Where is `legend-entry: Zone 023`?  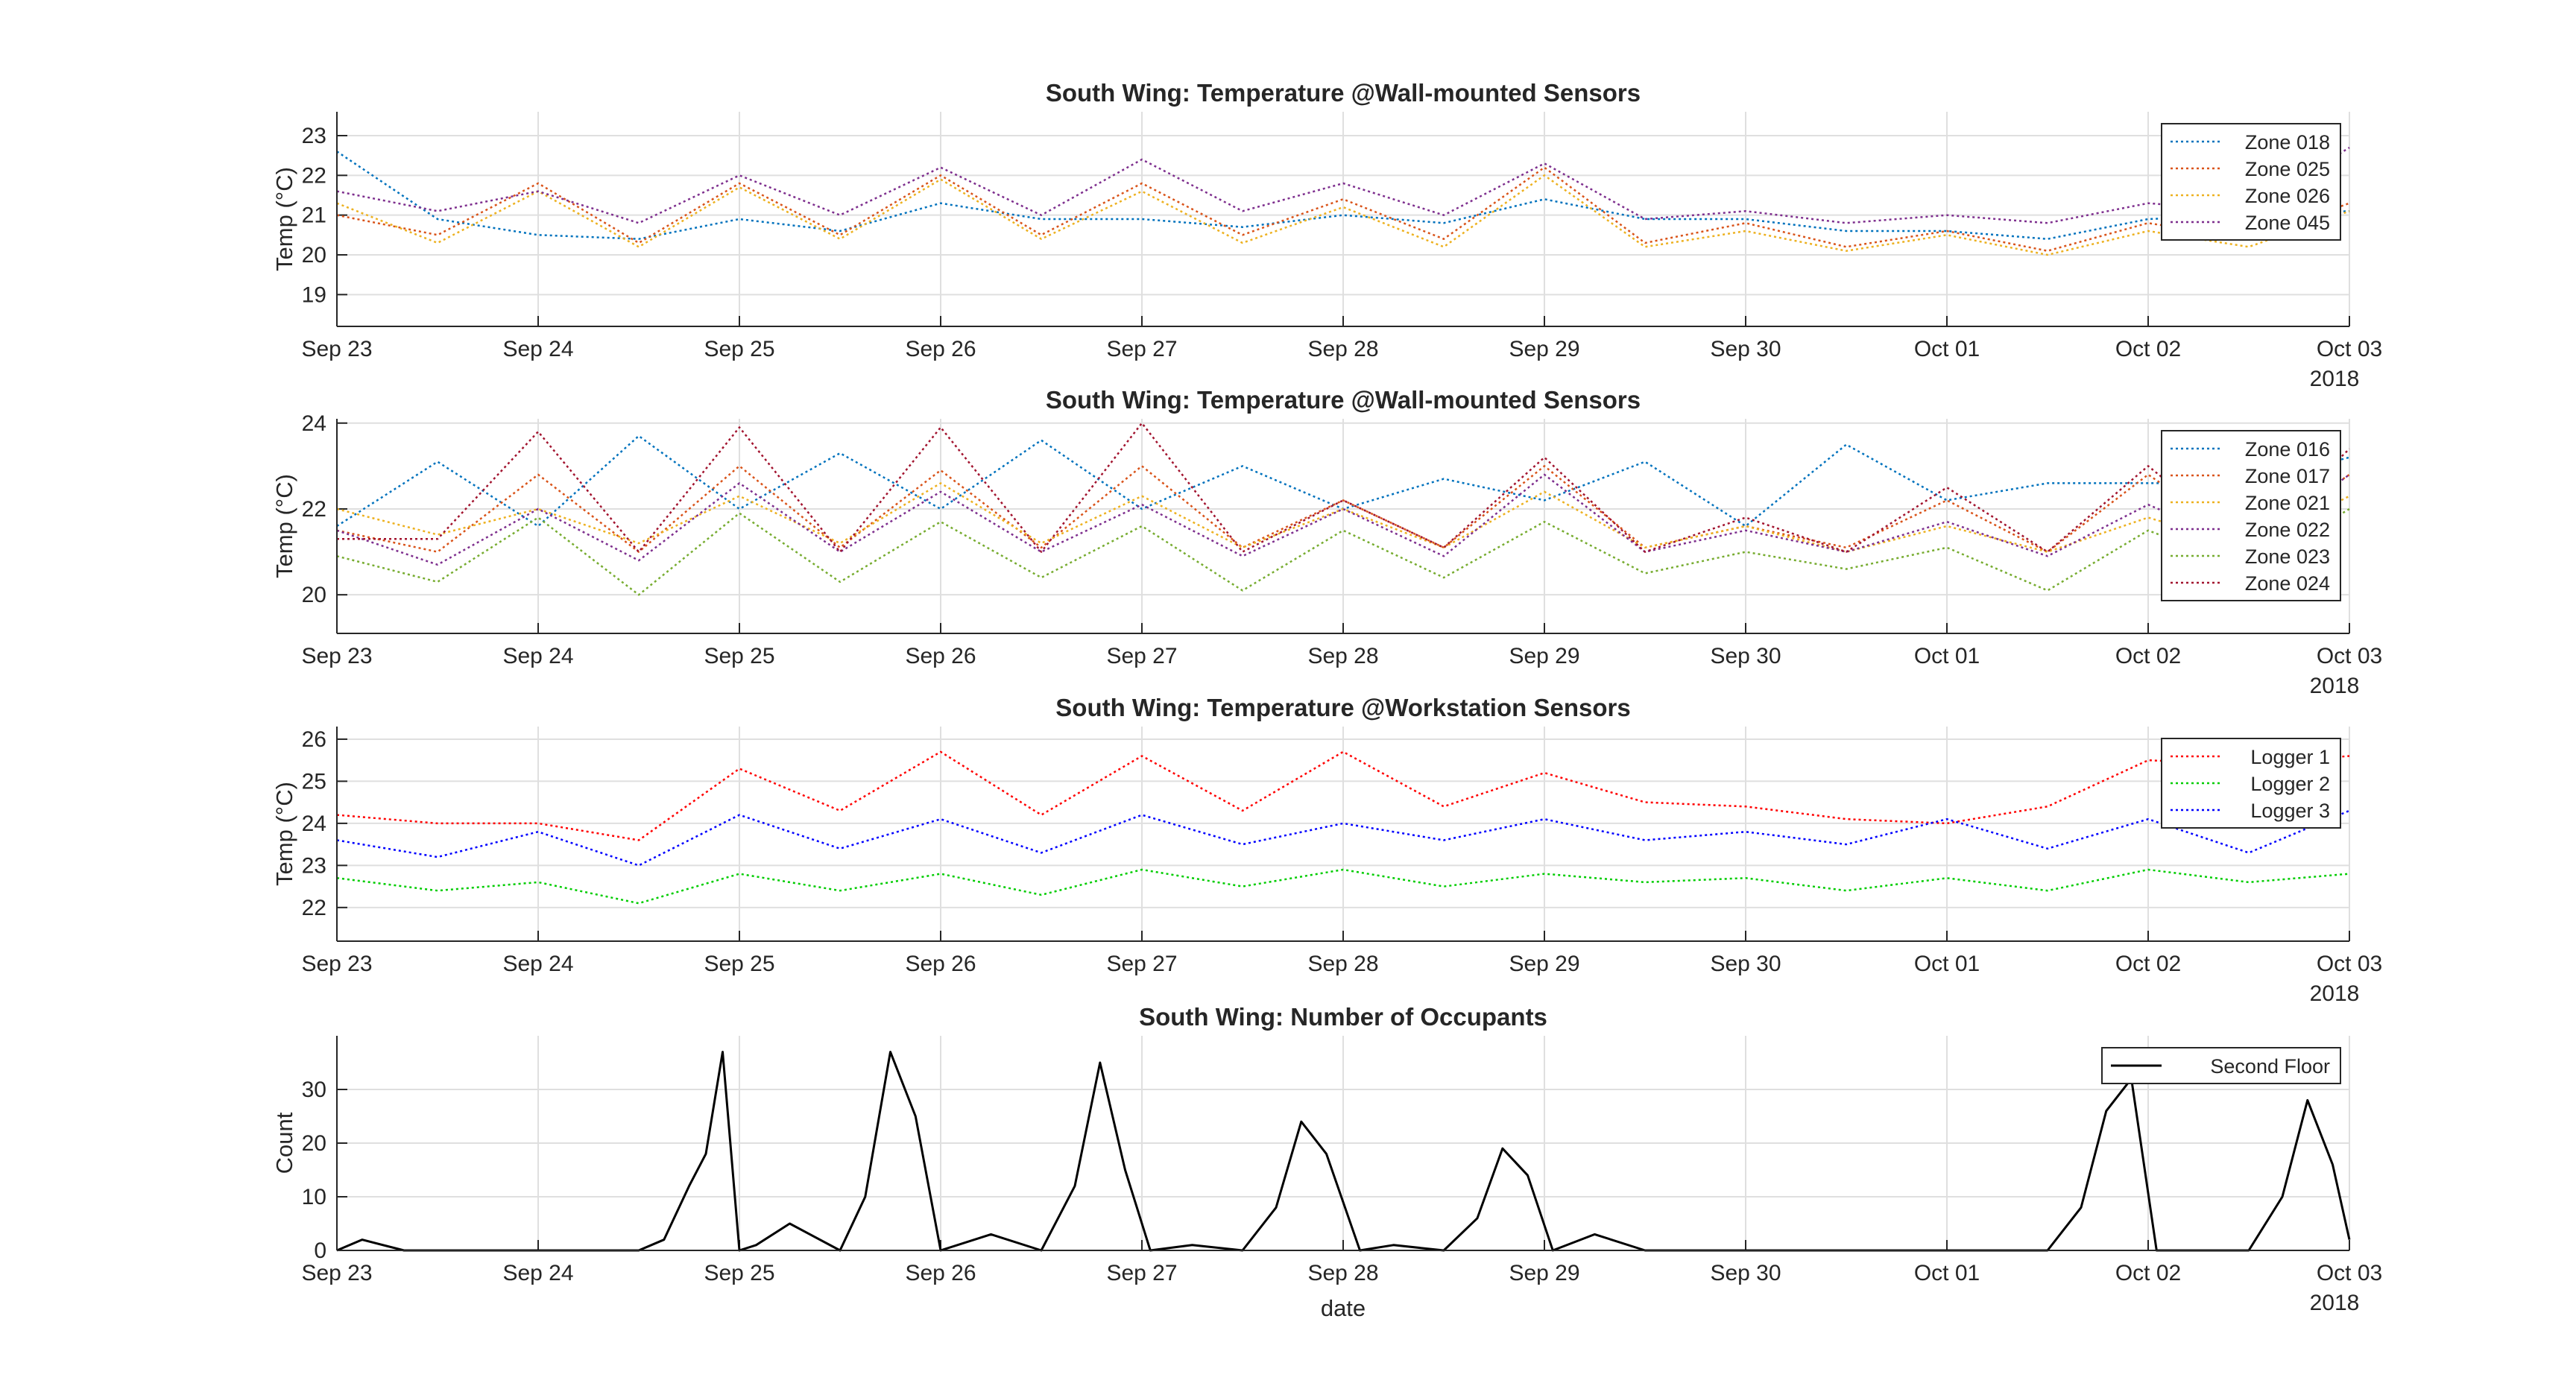 legend-entry: Zone 023 is located at coordinates (2287, 556).